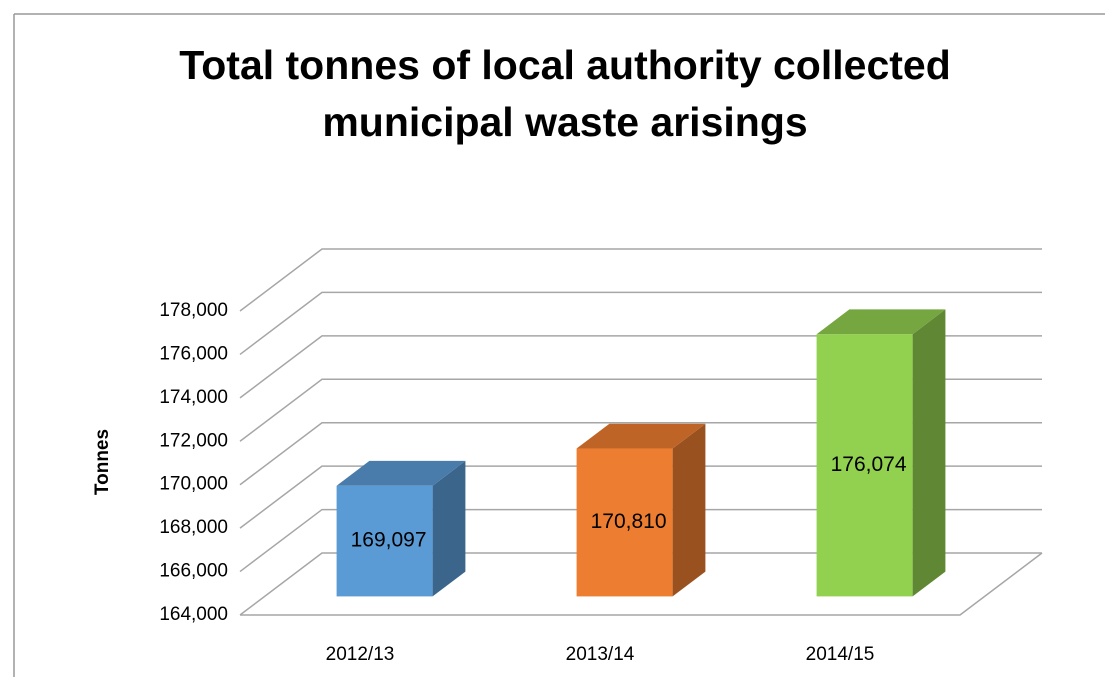 Image resolution: width=1105 pixels, height=677 pixels. Describe the element at coordinates (193, 353) in the screenshot. I see `y-tick-label: 176,000` at that location.